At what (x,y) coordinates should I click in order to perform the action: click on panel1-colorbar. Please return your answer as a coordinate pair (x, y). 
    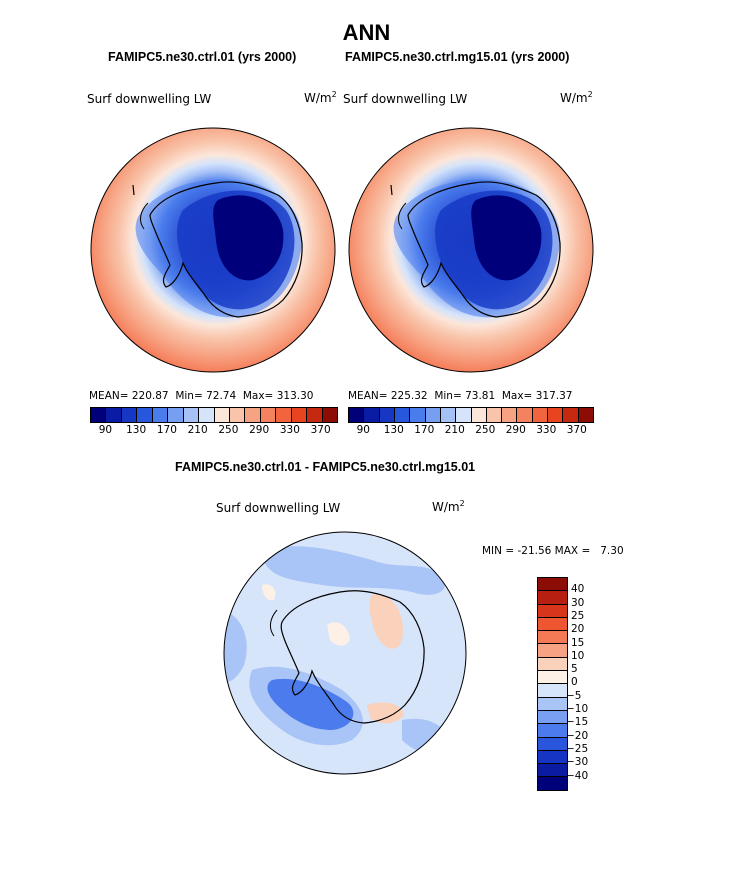
    Looking at the image, I should click on (214, 415).